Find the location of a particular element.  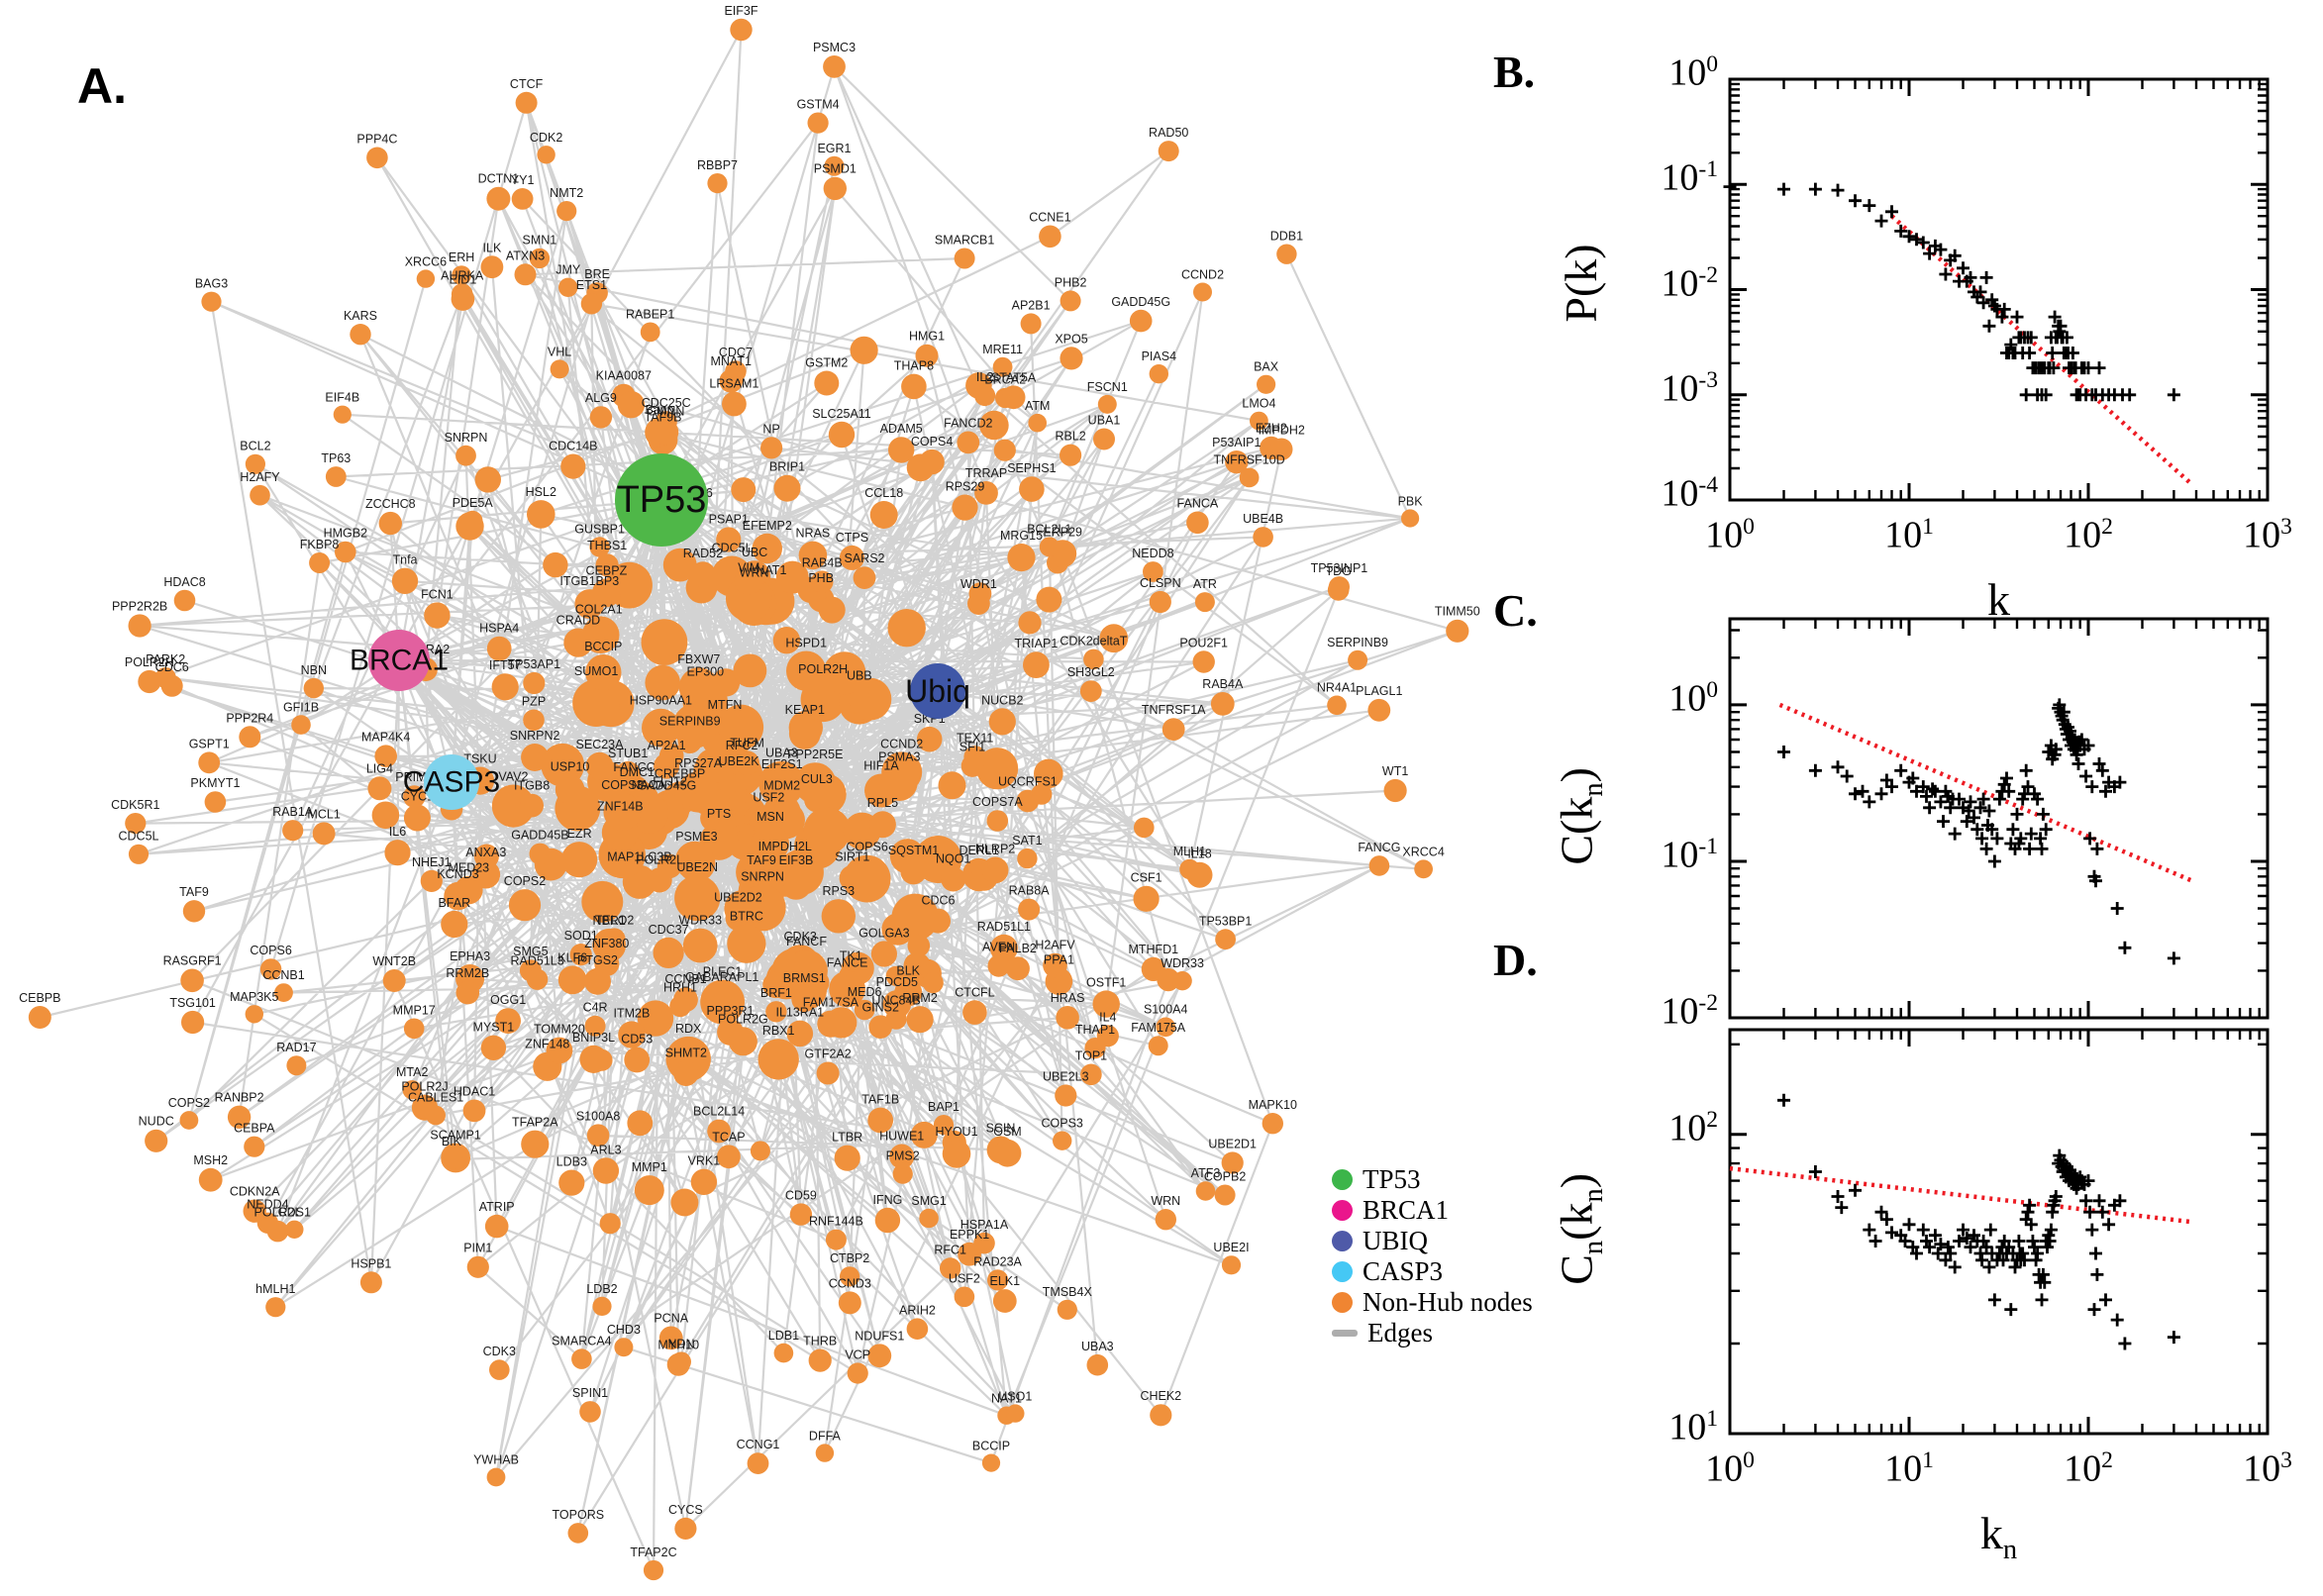

hub-node-casp3 is located at coordinates (451, 782).